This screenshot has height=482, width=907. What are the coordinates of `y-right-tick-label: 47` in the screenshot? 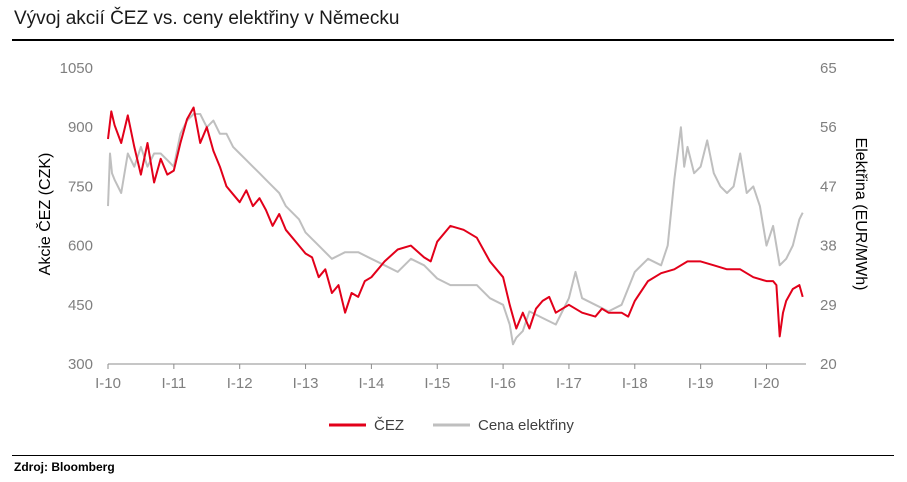 It's located at (828, 186).